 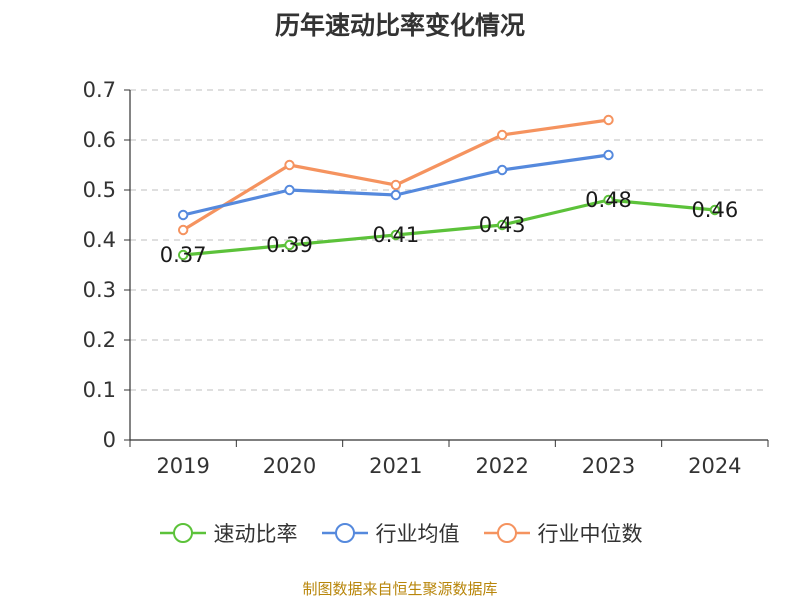 I want to click on x-tick-label: 2021, so click(x=395, y=466).